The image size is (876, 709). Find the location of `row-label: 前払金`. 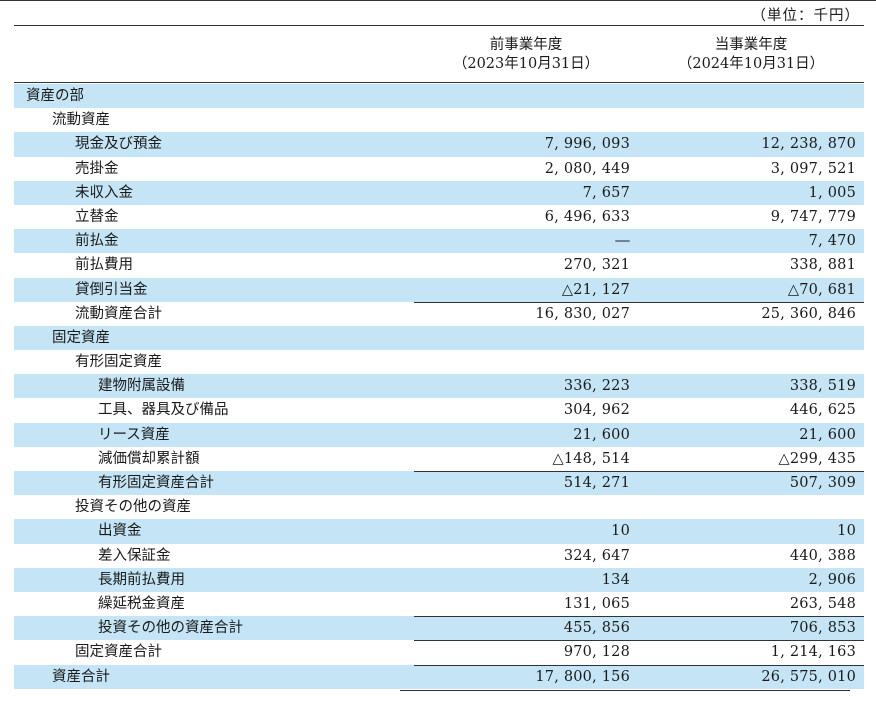

row-label: 前払金 is located at coordinates (97, 241).